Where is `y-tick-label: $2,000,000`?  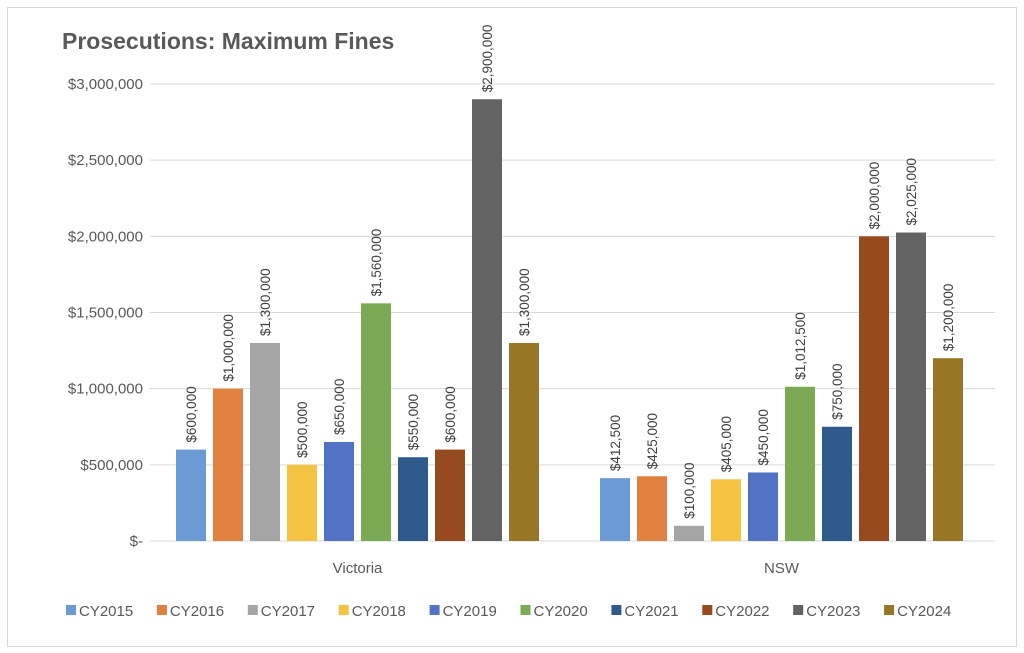 y-tick-label: $2,000,000 is located at coordinates (105, 236).